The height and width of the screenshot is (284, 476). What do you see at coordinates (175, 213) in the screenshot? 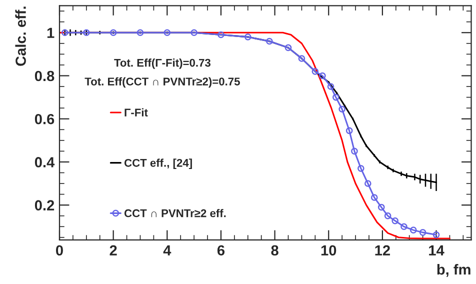
I see `legend-label: CCT ∩ PVNTr≥2 eff.` at bounding box center [175, 213].